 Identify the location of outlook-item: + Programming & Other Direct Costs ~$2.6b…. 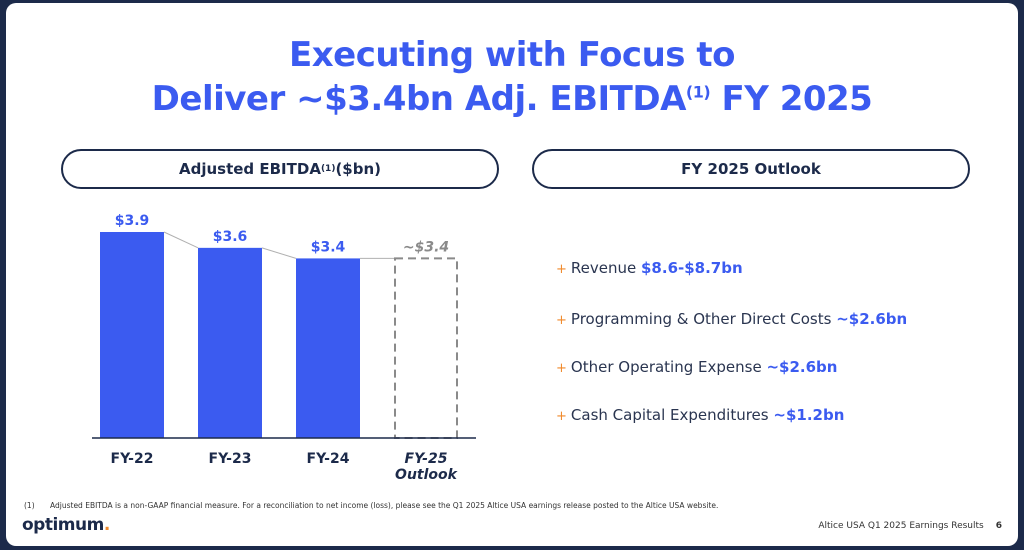
(731, 319).